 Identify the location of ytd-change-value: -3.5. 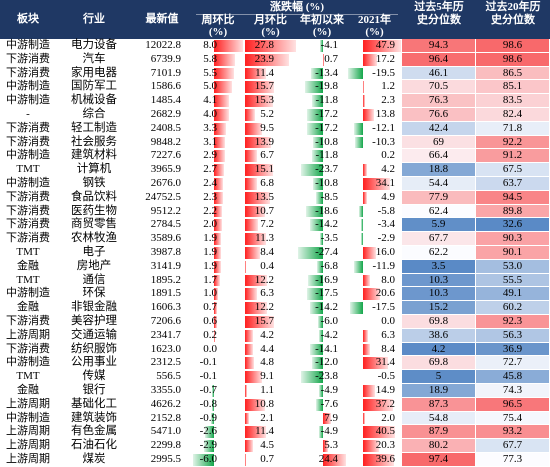
(329, 238).